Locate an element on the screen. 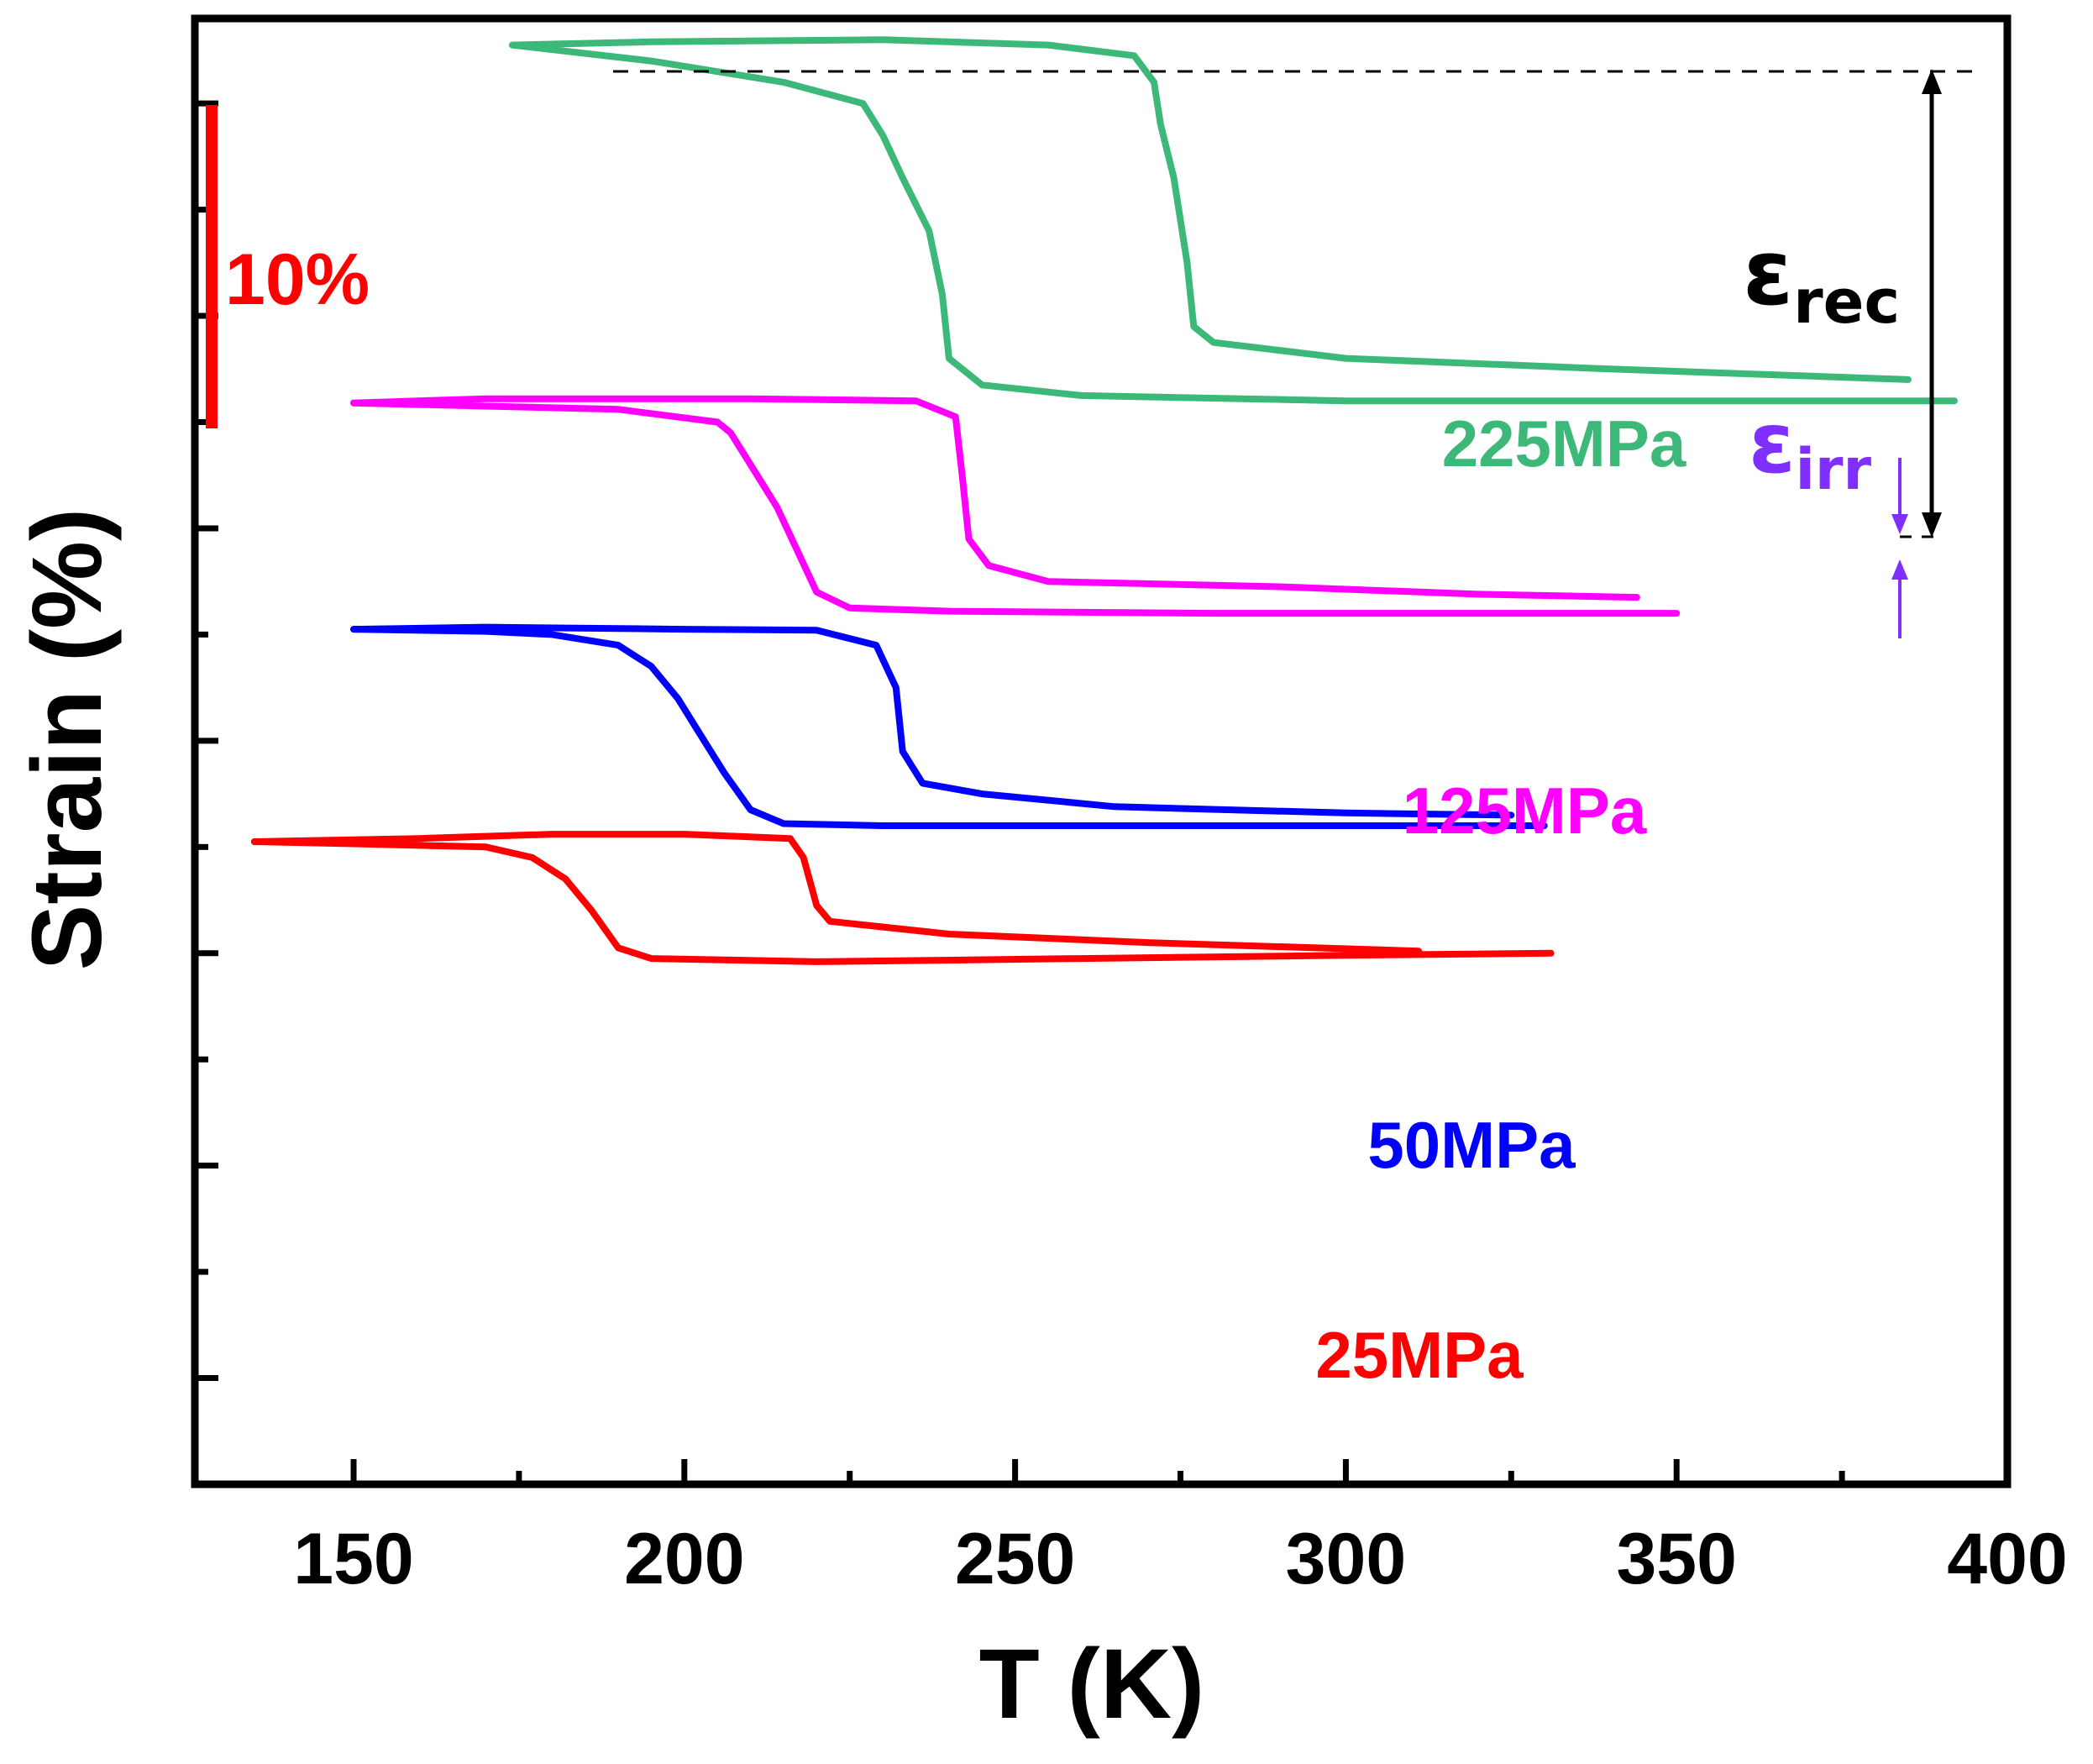 The width and height of the screenshot is (2093, 1764). eps-irr-label: εirr is located at coordinates (1810, 448).